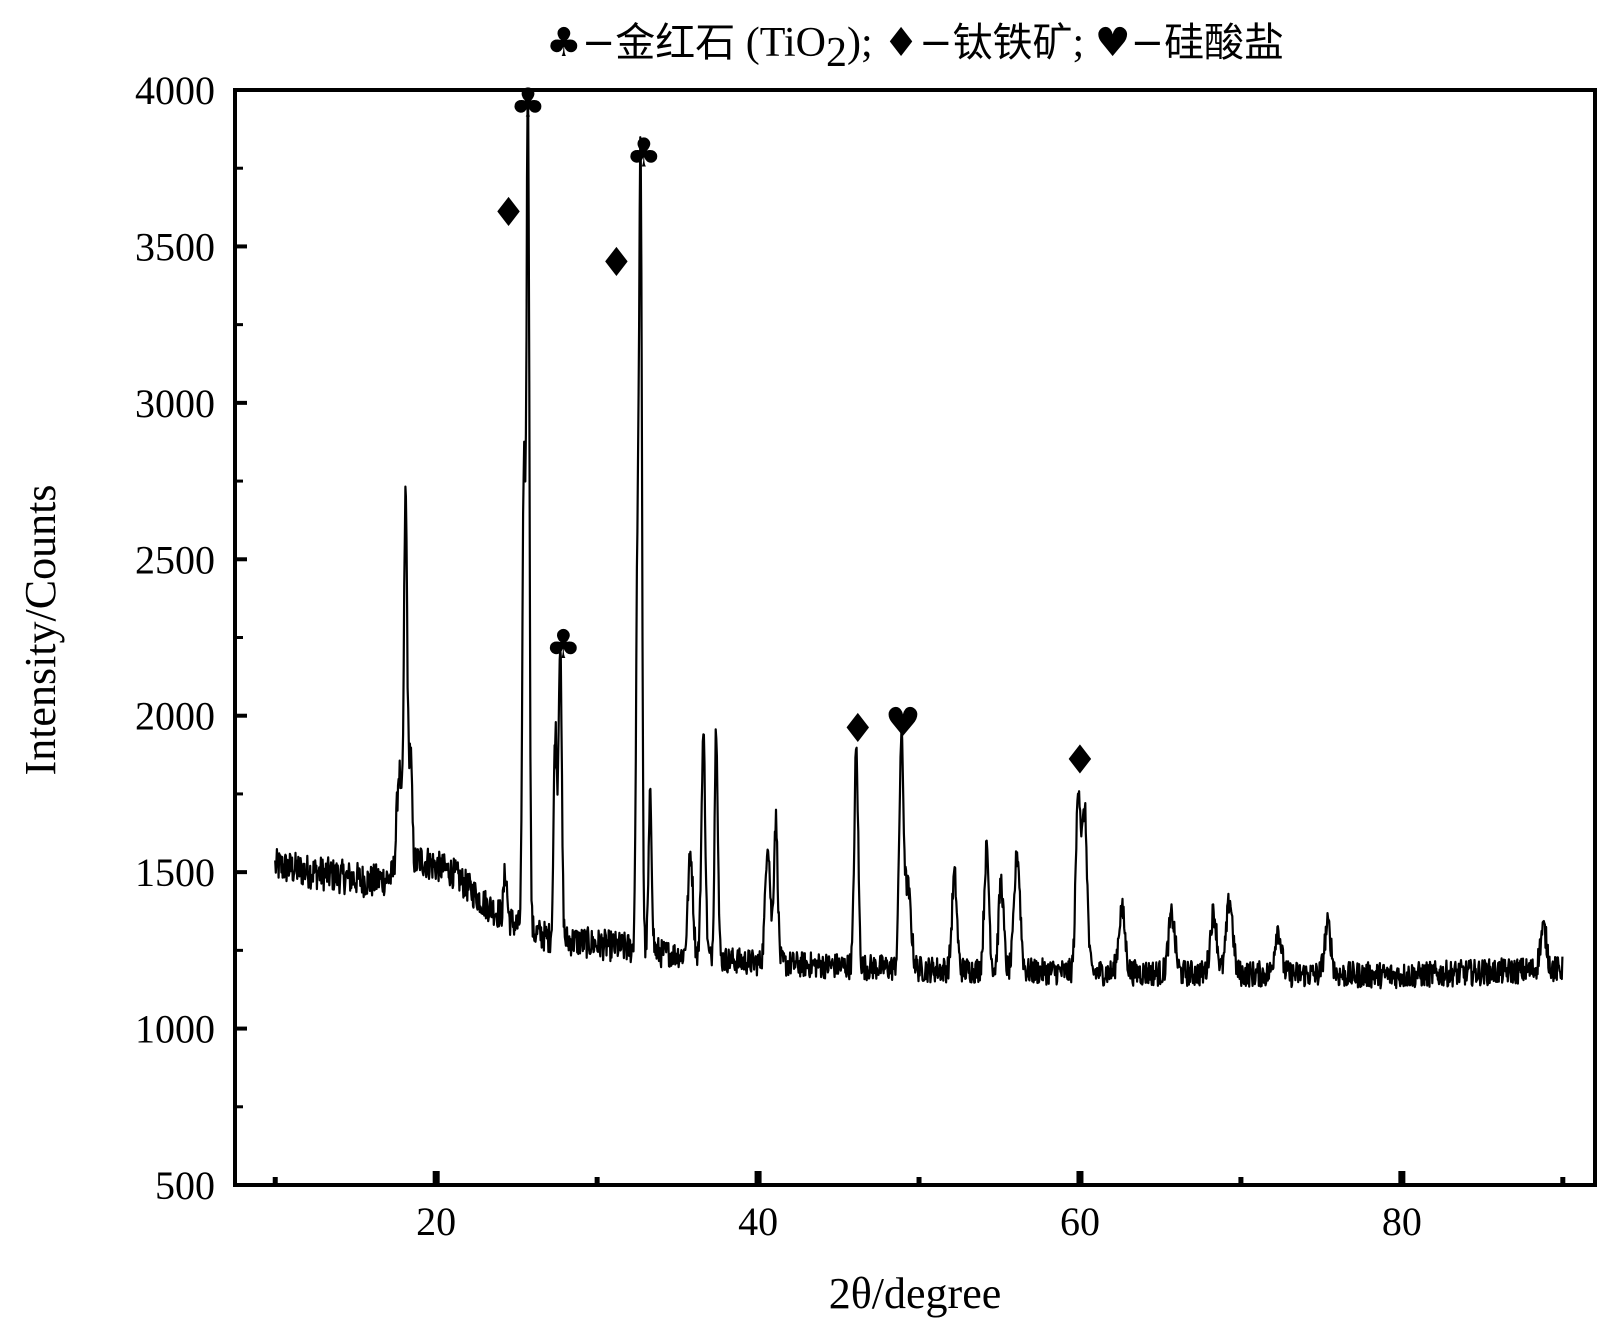 This screenshot has width=1600, height=1321. Describe the element at coordinates (1013, 43) in the screenshot. I see `legend-label: 钛铁矿` at that location.